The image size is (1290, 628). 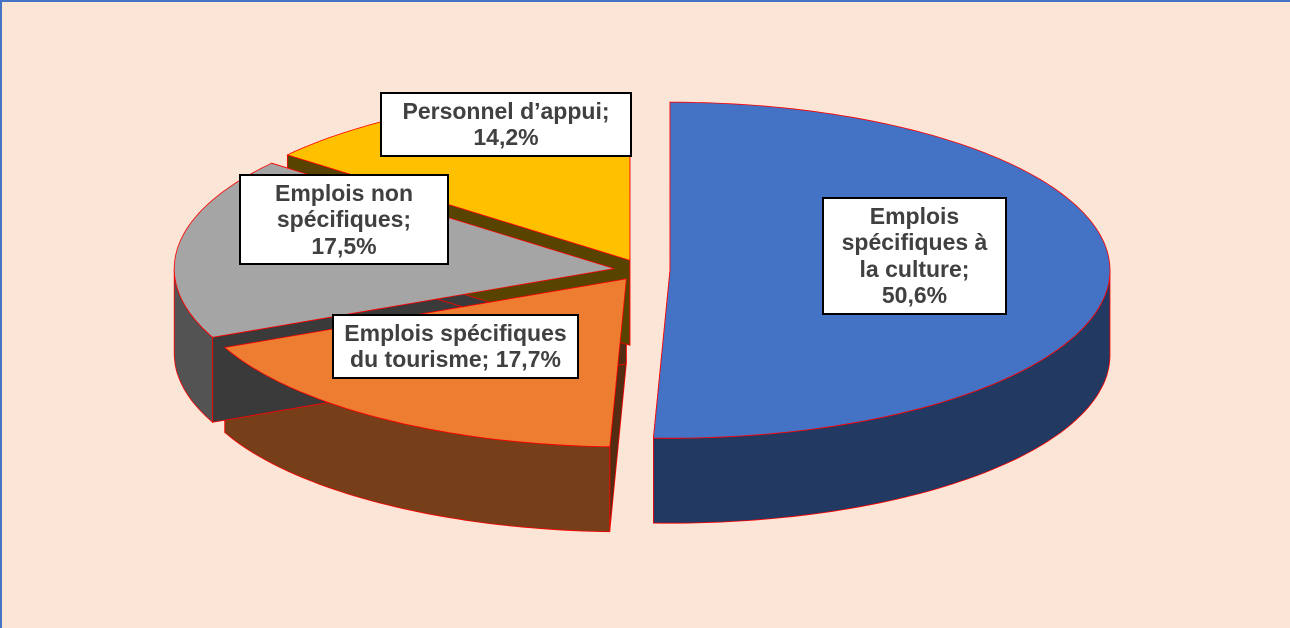 I want to click on data-label: Emplois non spécifiques; 17,5%, so click(x=344, y=220).